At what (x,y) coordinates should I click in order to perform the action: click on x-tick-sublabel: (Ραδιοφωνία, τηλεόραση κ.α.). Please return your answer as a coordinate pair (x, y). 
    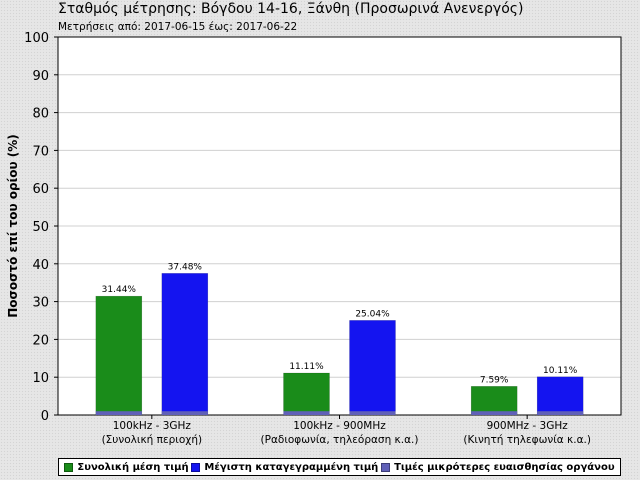
    Looking at the image, I should click on (340, 440).